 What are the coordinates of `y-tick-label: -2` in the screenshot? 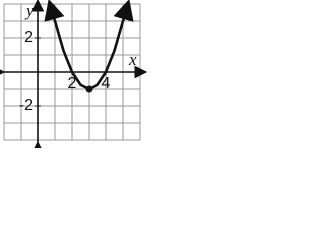 It's located at (26, 105).